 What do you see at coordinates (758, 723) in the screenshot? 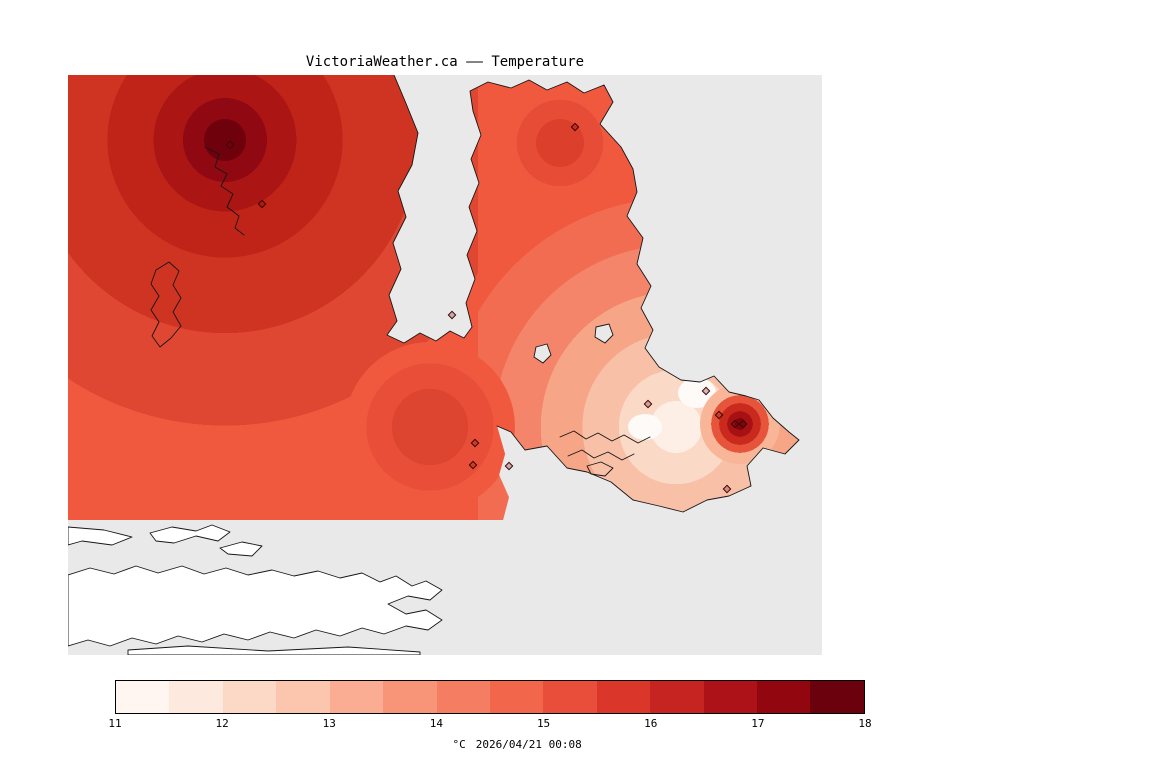
I see `colorbar-tick-label: 17` at bounding box center [758, 723].